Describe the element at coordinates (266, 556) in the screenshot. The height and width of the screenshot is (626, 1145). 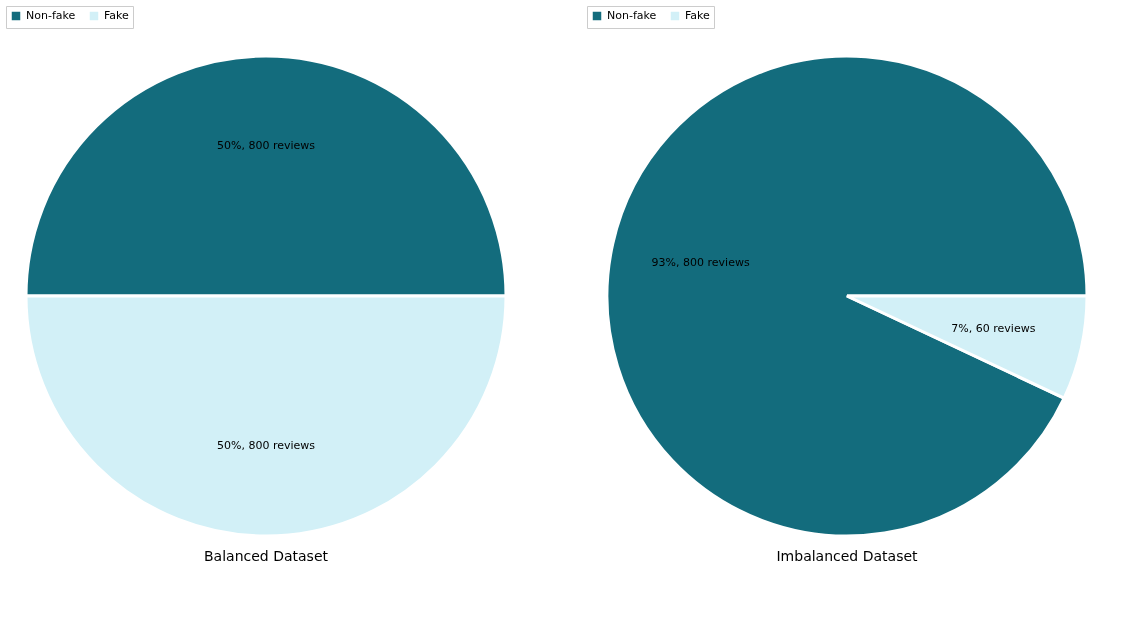
I see `text: Balanced Dataset` at that location.